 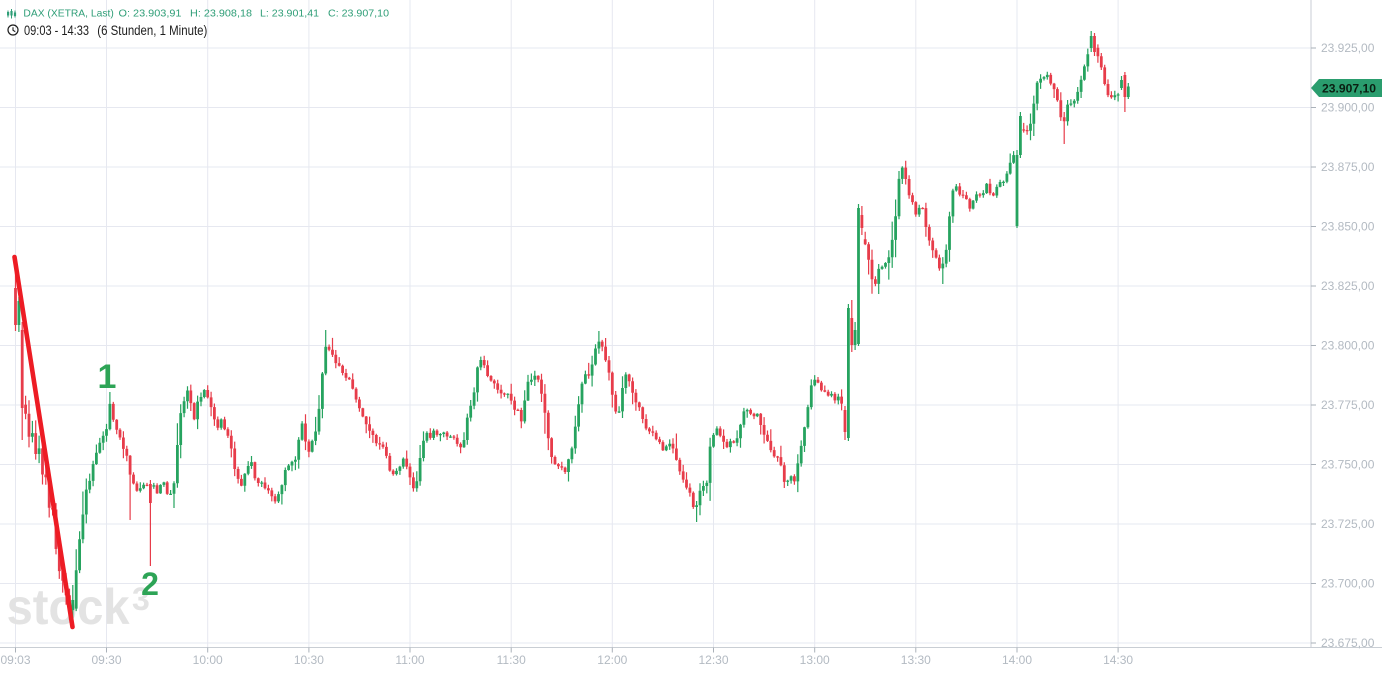 What do you see at coordinates (612, 660) in the screenshot?
I see `svg-text: 12:00` at bounding box center [612, 660].